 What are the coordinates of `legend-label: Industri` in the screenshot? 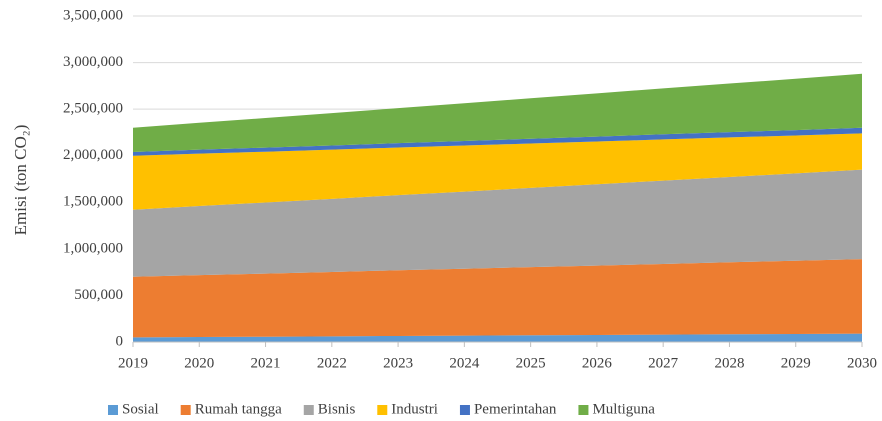 It's located at (414, 409).